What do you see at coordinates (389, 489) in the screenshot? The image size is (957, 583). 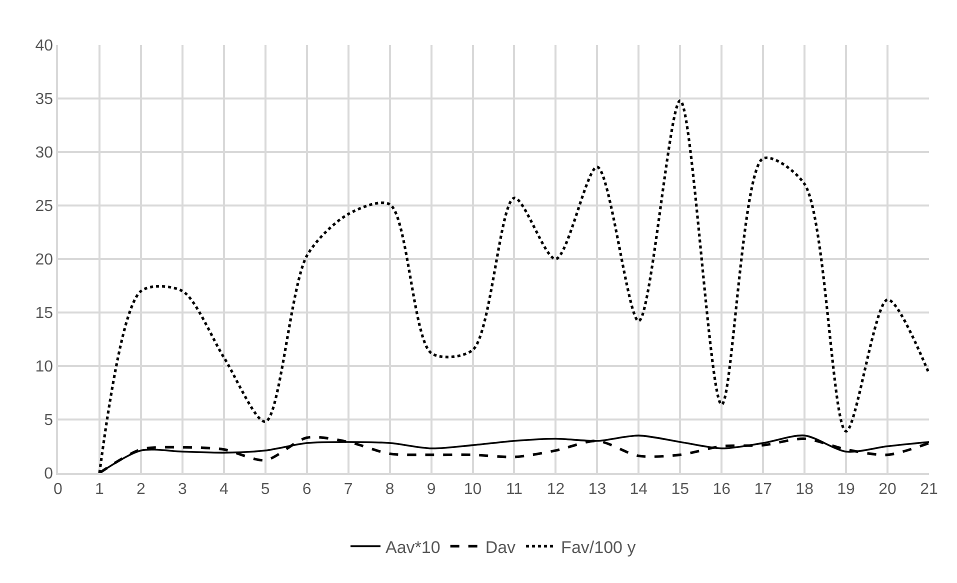 I see `x-tick-label: 8` at bounding box center [389, 489].